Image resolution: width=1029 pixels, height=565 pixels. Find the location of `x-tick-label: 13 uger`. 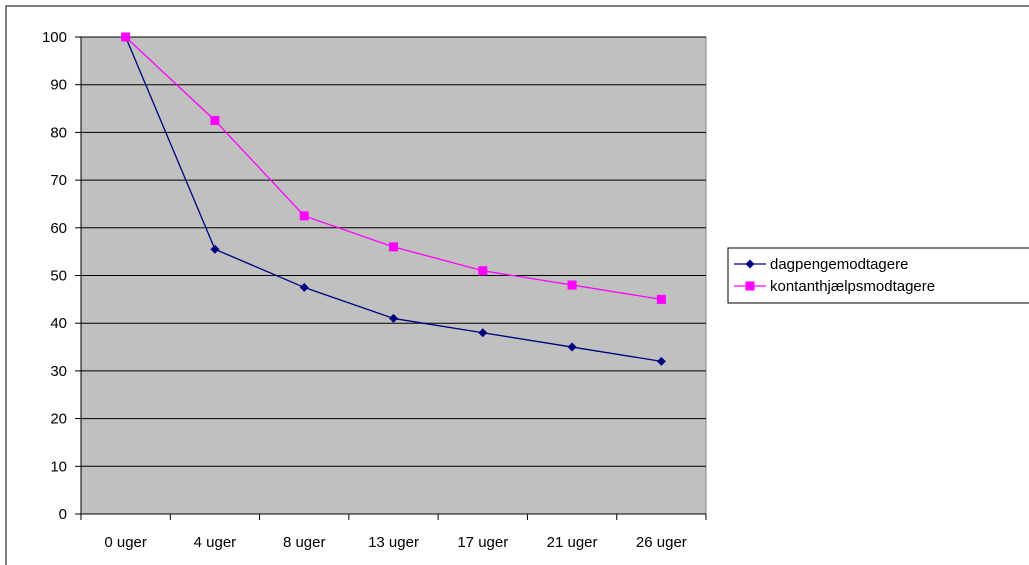

x-tick-label: 13 uger is located at coordinates (393, 542).